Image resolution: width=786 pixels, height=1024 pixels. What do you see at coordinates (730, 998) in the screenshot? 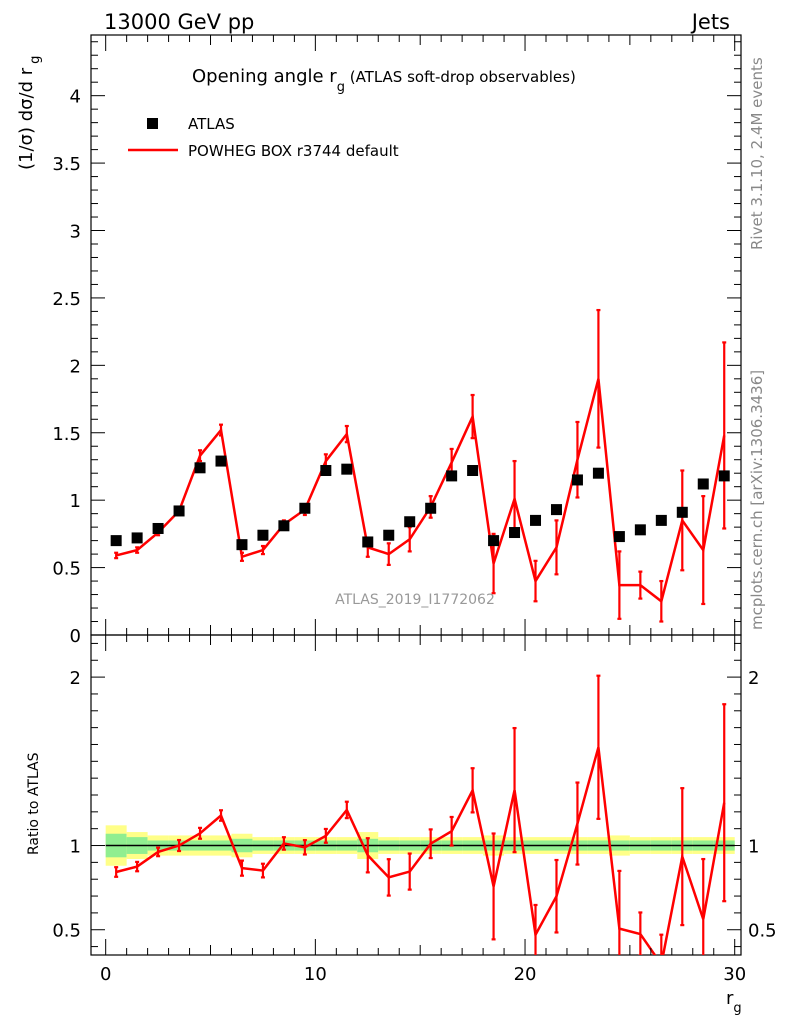
I see `x-axis-label-text: r` at bounding box center [730, 998].